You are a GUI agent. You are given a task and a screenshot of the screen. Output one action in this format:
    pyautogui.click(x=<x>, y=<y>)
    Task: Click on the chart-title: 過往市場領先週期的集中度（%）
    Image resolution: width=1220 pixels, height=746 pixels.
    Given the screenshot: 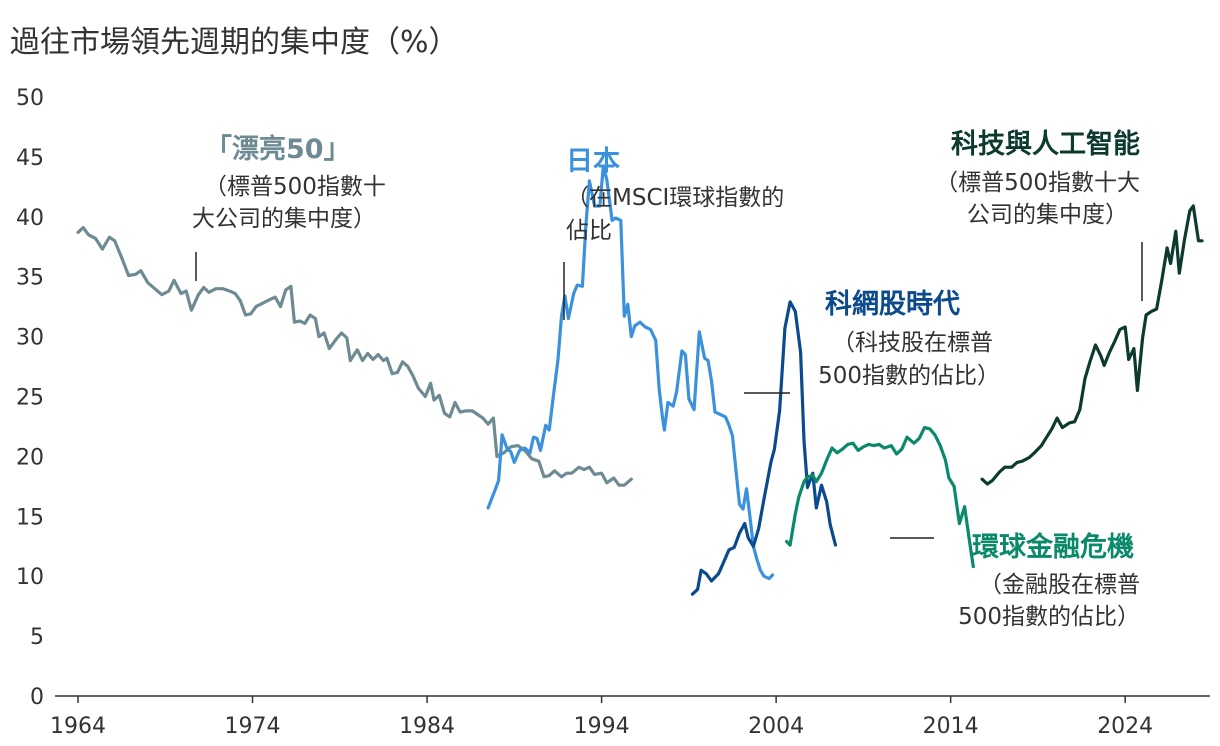 What is the action you would take?
    pyautogui.click(x=234, y=42)
    